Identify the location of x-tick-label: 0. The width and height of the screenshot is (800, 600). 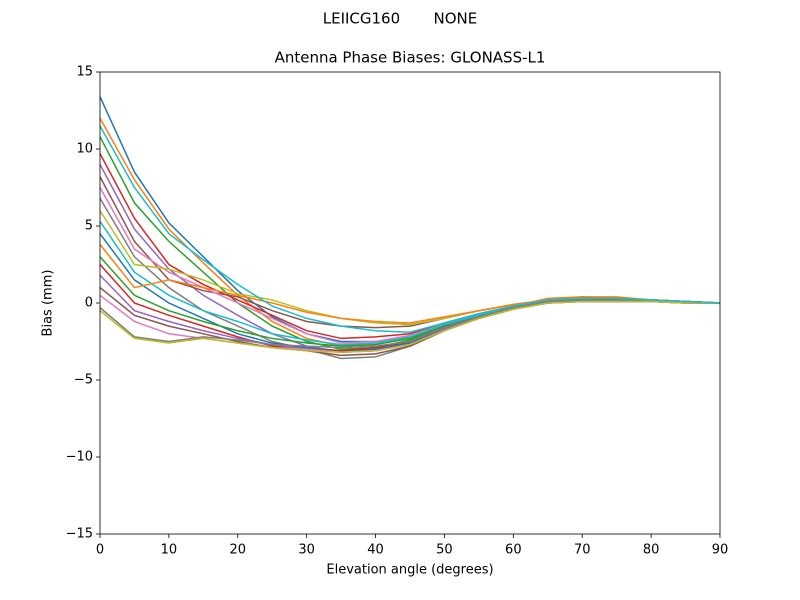
(100, 550).